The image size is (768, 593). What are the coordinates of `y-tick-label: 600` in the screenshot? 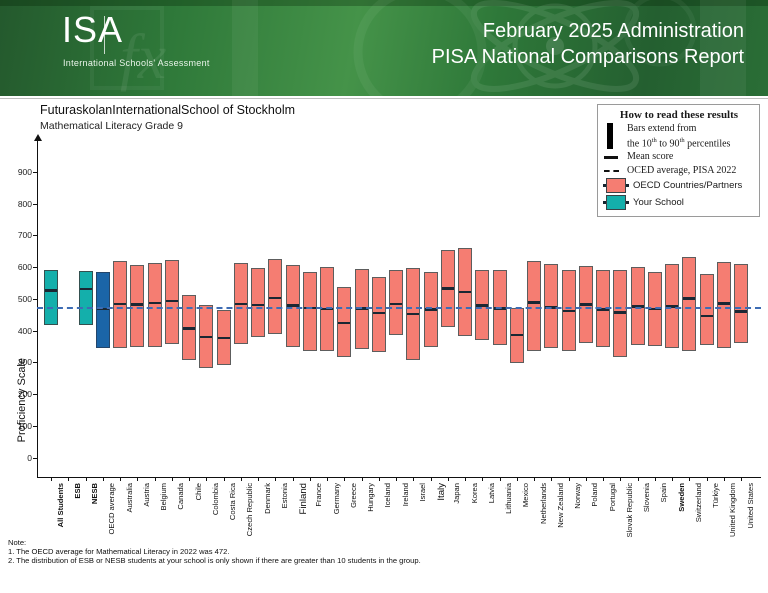 It's located at (24, 267).